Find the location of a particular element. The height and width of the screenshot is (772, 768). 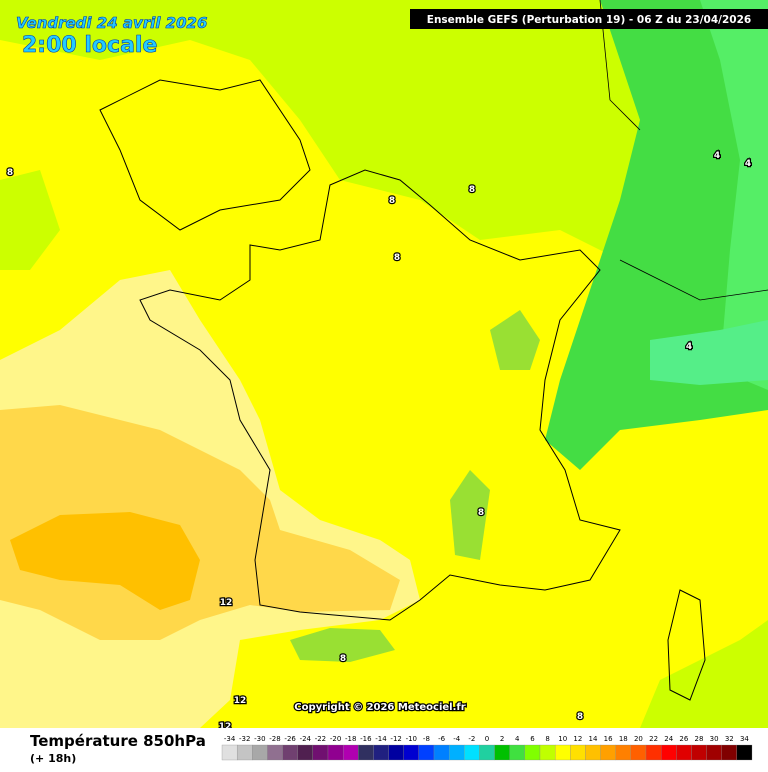

border is located at coordinates (683, 150).